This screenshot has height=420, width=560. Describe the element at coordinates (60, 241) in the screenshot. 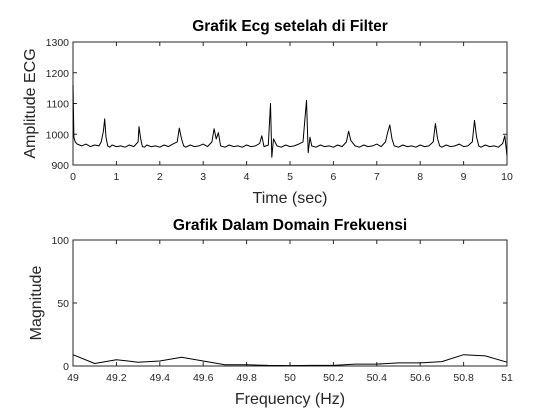

I see `frequency-y-tick-label: 100` at that location.